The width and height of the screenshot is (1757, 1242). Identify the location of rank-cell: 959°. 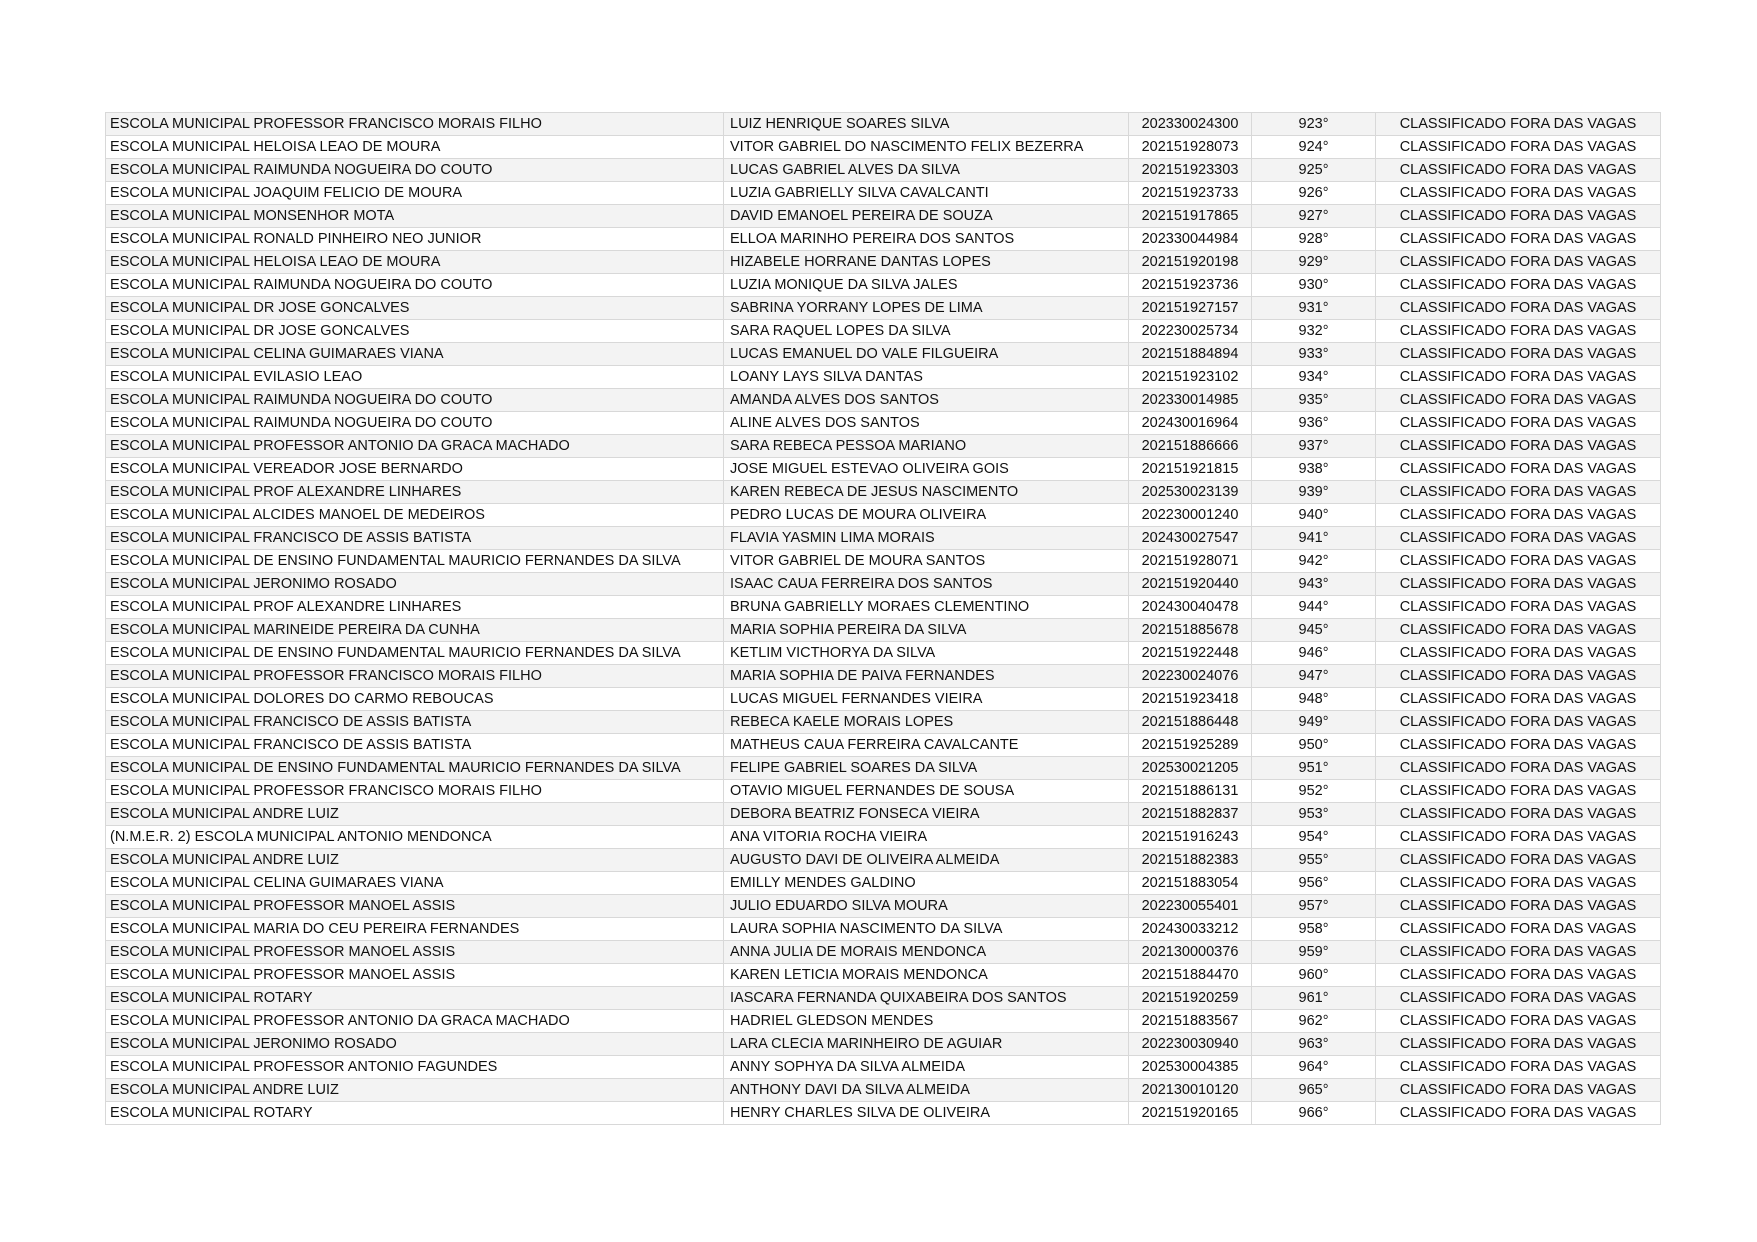
(1313, 952).